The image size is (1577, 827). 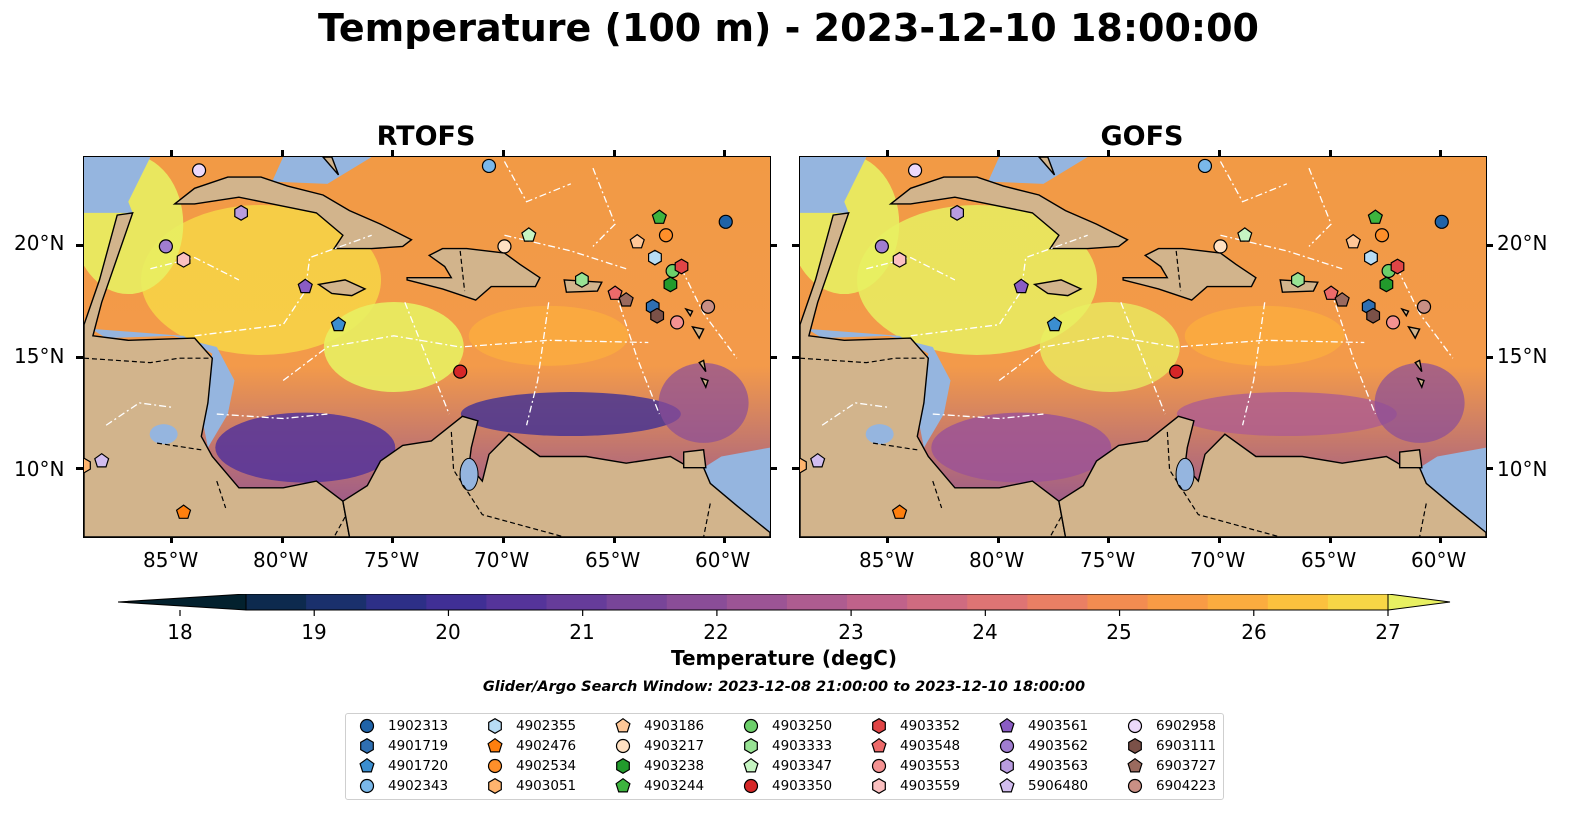 I want to click on pentagon-marker-icon, so click(x=623, y=724).